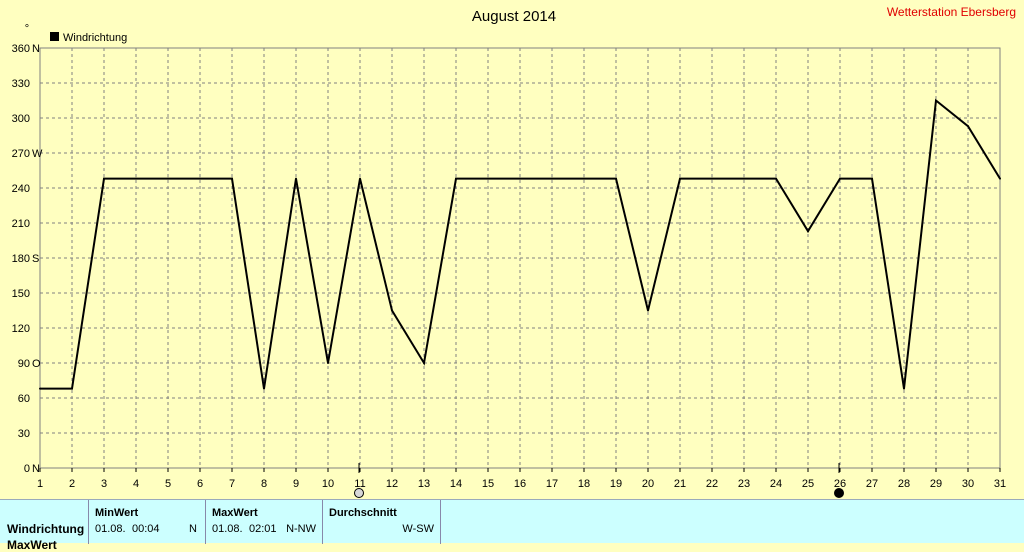 This screenshot has width=1024, height=552. I want to click on x-tick-label: 26, so click(840, 484).